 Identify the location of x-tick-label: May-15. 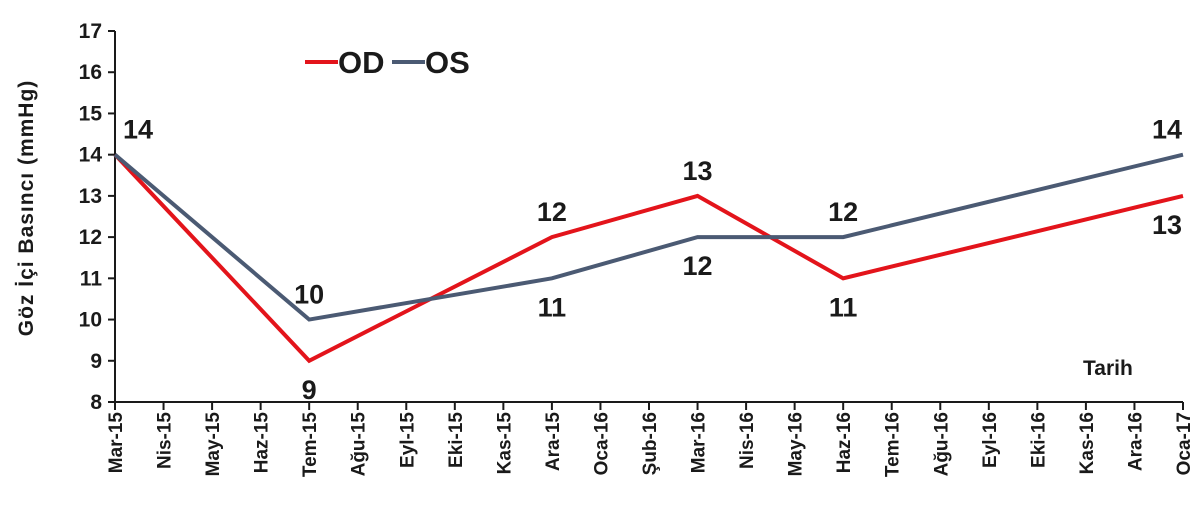
(213, 444).